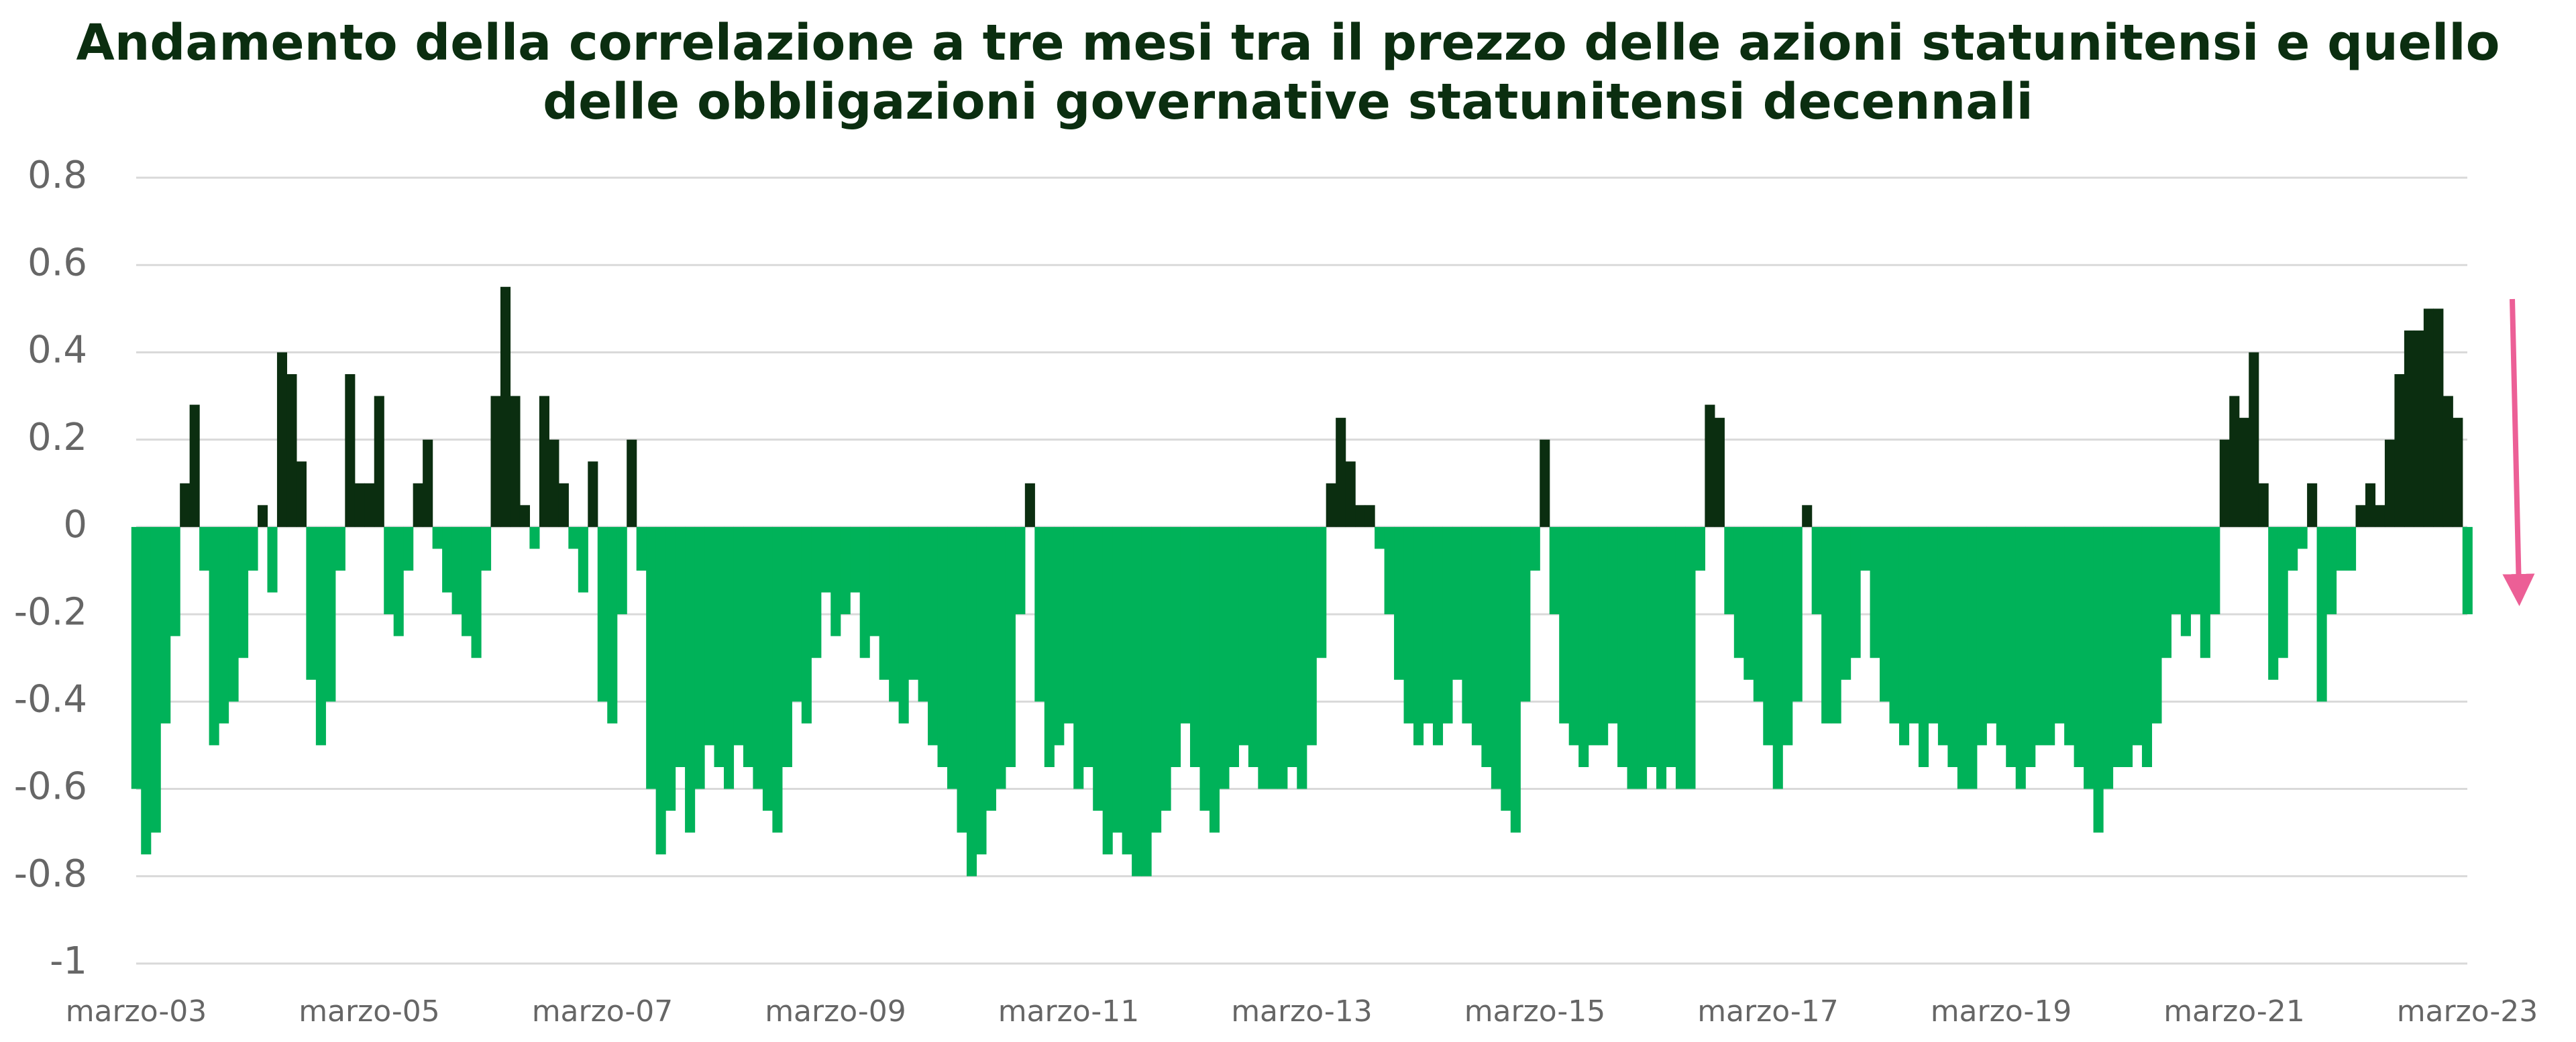  Describe the element at coordinates (68, 961) in the screenshot. I see `y-tick-label: -1` at that location.